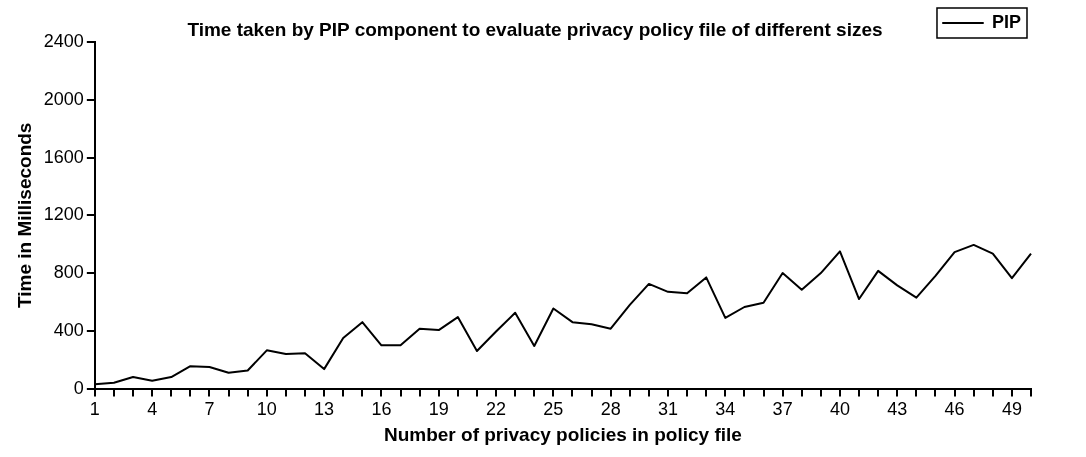 This screenshot has height=457, width=1086. What do you see at coordinates (63, 98) in the screenshot?
I see `y-tick-label: 2000` at bounding box center [63, 98].